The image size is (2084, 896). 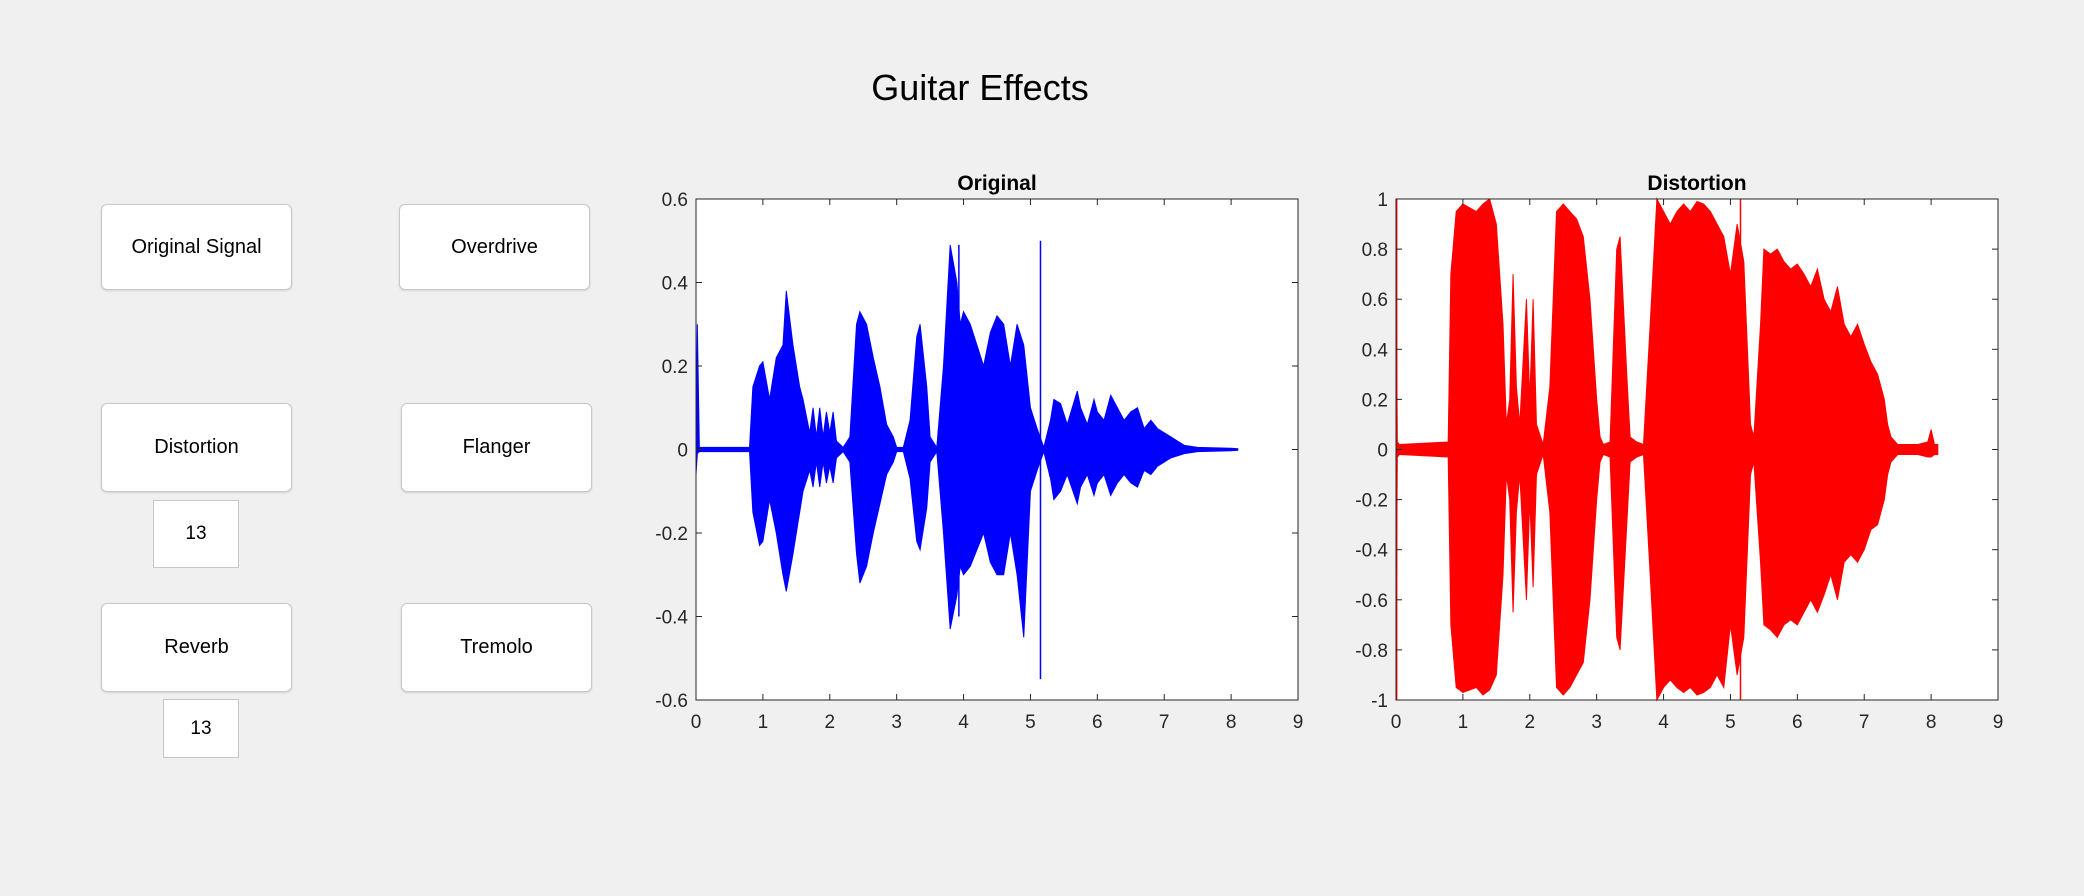 I want to click on y-tick-label: -0.8, so click(x=1371, y=651).